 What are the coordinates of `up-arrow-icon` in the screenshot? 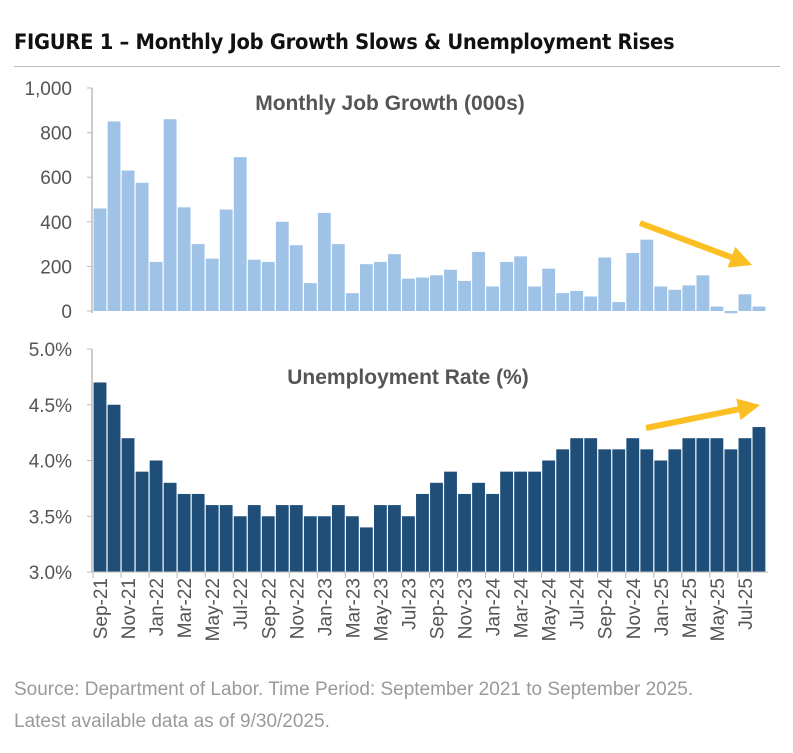 It's located at (748, 409).